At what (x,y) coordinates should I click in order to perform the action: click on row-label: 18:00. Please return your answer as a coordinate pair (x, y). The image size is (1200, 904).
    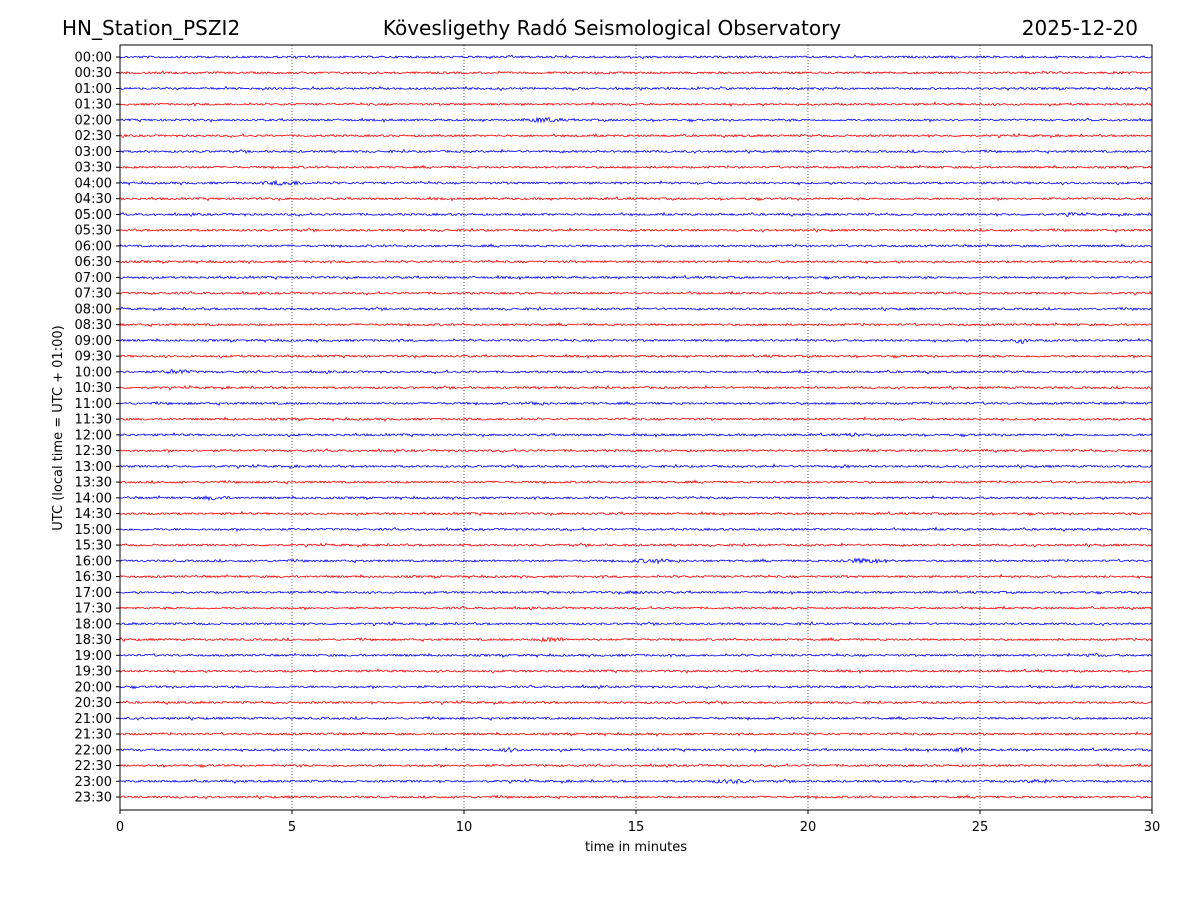
    Looking at the image, I should click on (93, 624).